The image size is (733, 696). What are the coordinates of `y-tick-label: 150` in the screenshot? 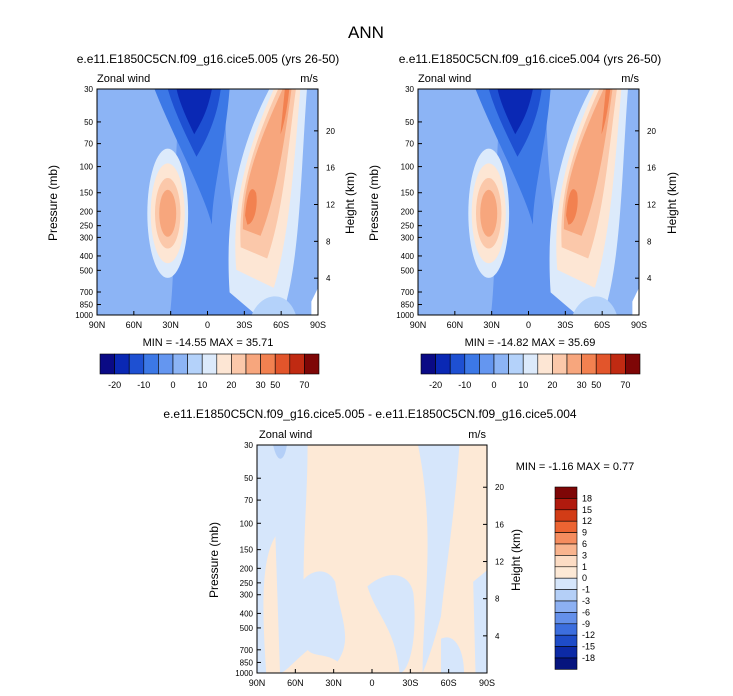 It's located at (87, 193).